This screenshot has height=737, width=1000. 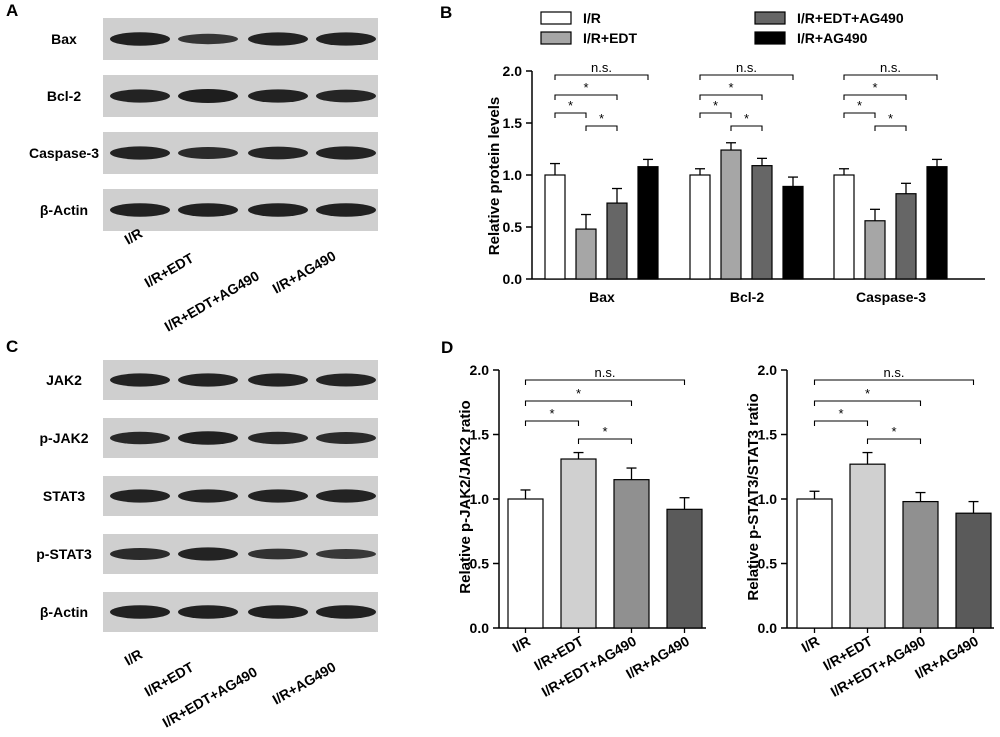 What do you see at coordinates (832, 38) in the screenshot?
I see `legend-label: I/R+AG490` at bounding box center [832, 38].